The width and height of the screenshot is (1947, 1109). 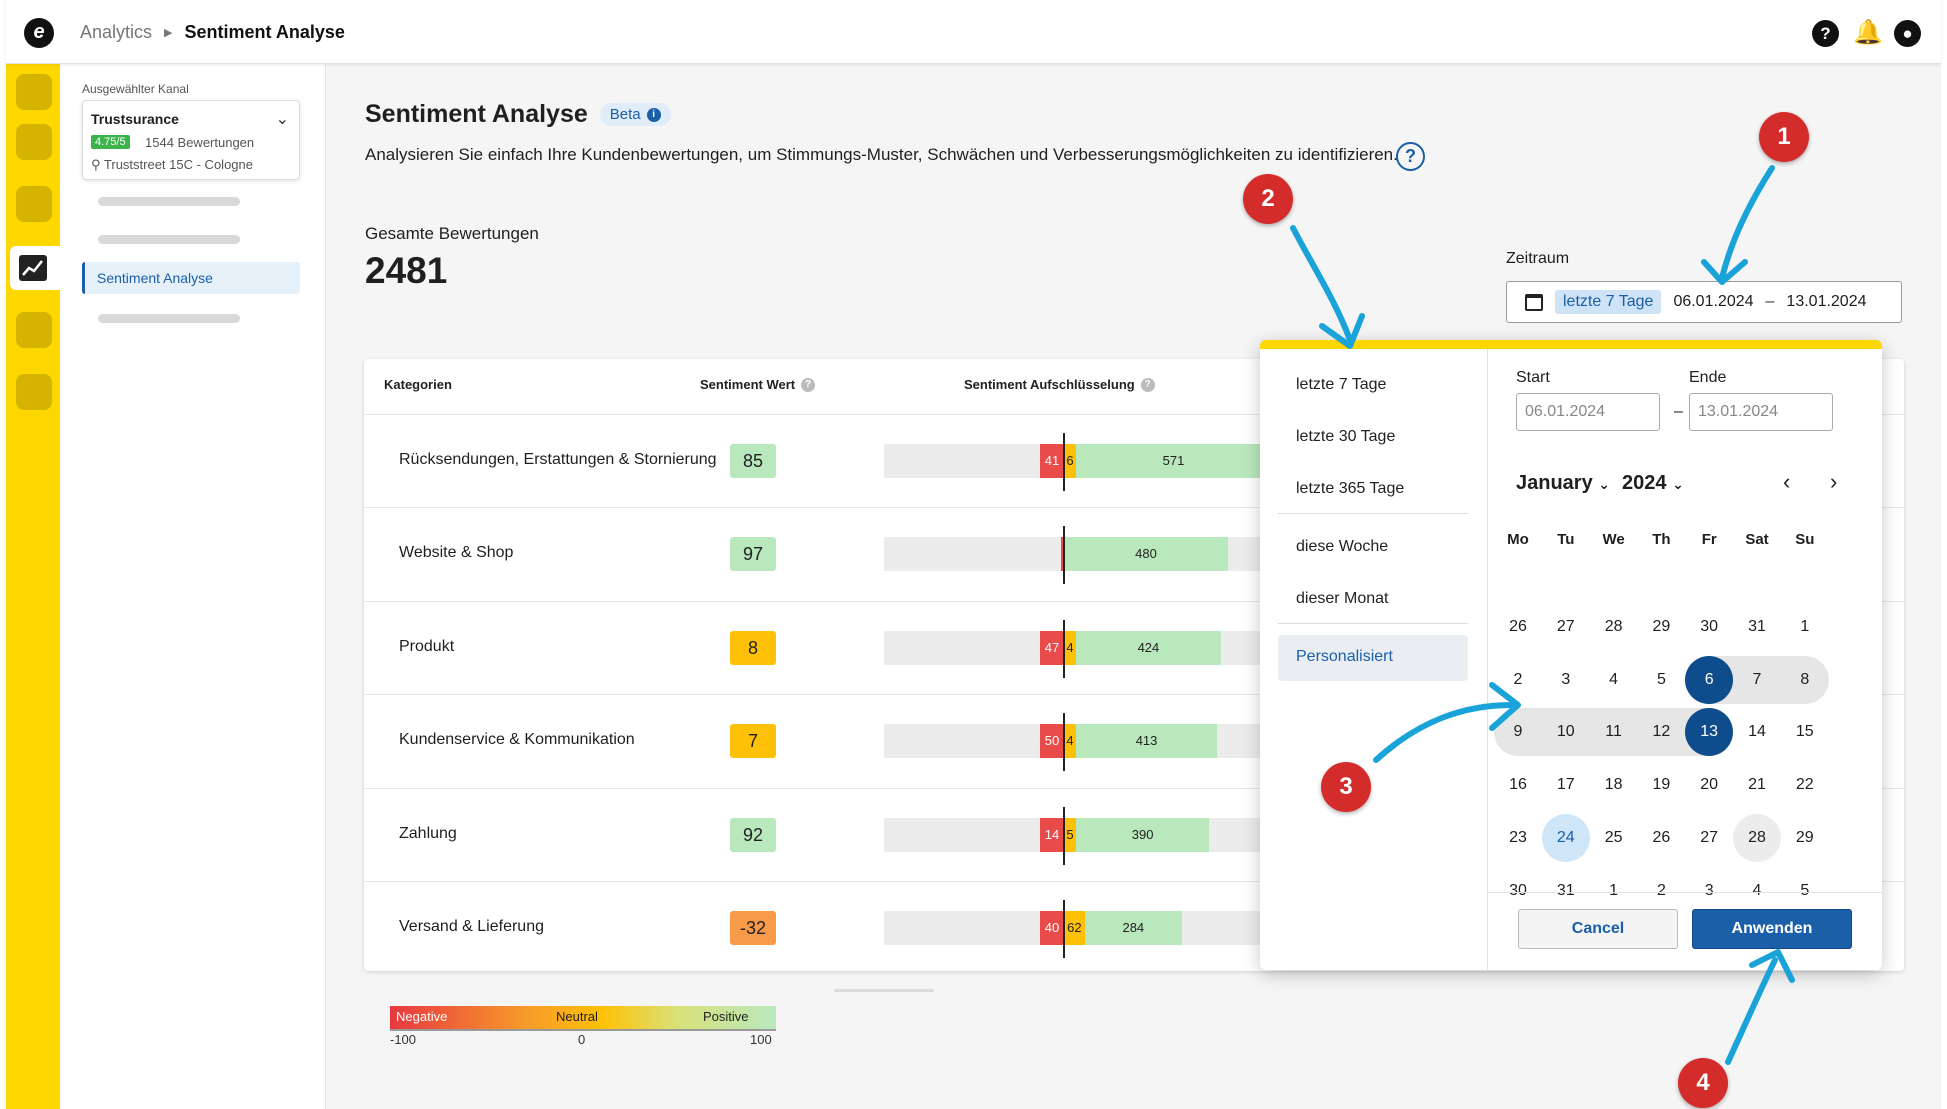 I want to click on neutral-segment: 62, so click(x=1074, y=928).